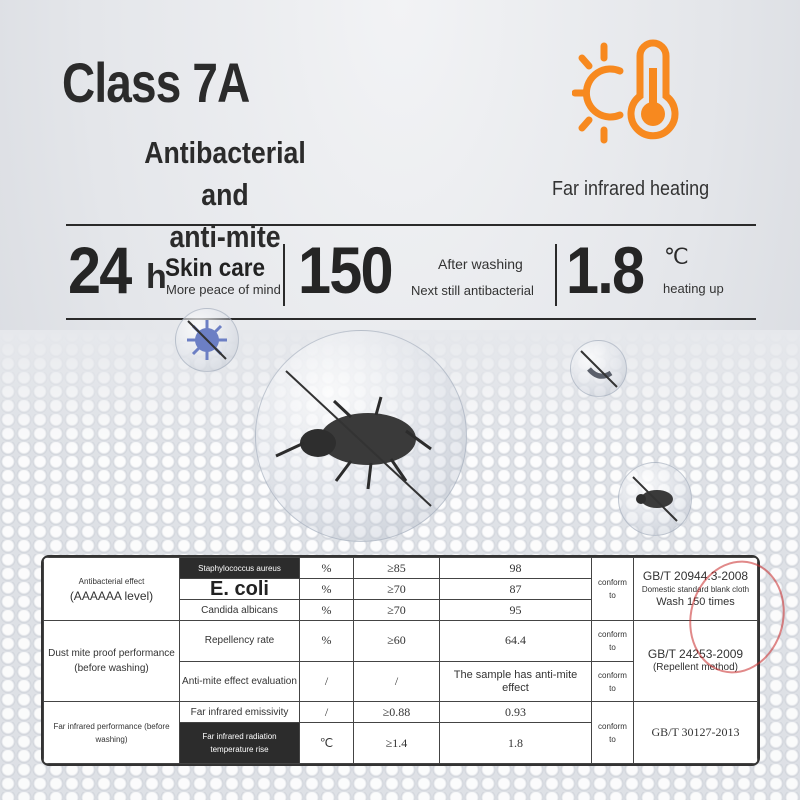  Describe the element at coordinates (239, 589) in the screenshot. I see `item-cell: E. coli` at that location.